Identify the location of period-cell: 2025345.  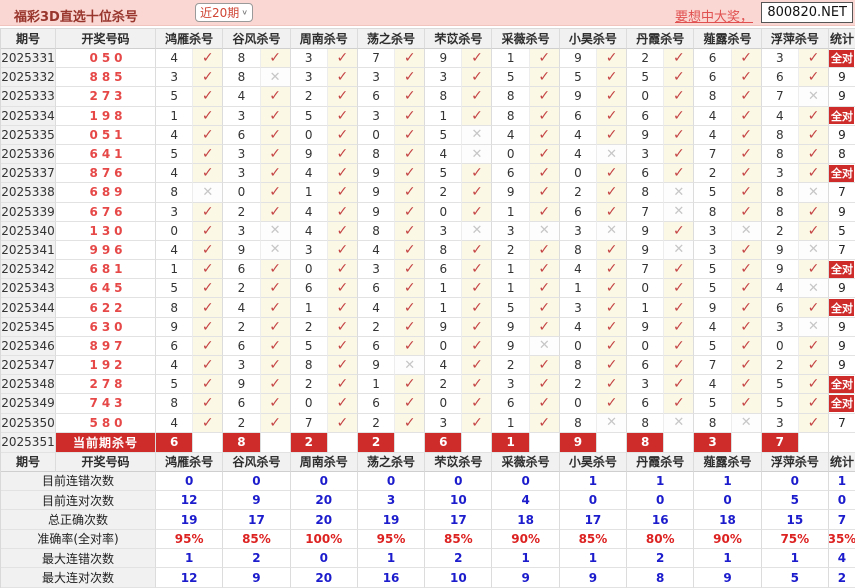
(28, 327).